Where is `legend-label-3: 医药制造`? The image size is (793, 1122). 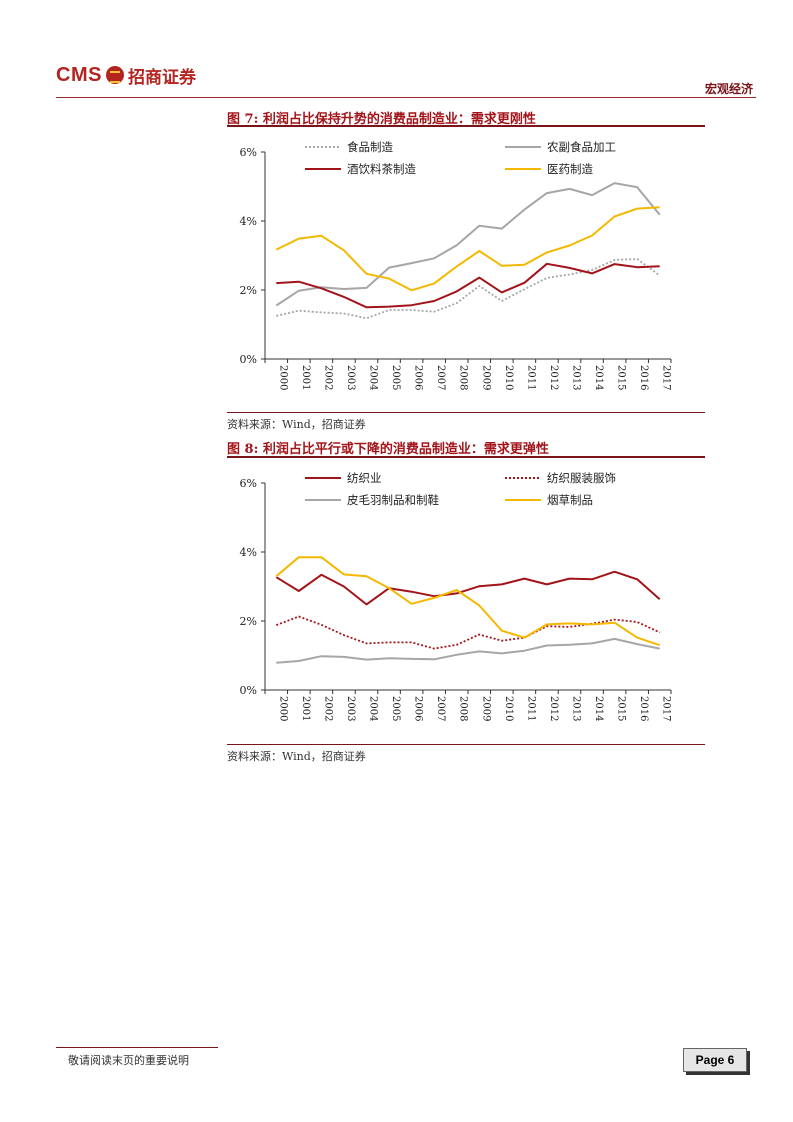 legend-label-3: 医药制造 is located at coordinates (570, 169).